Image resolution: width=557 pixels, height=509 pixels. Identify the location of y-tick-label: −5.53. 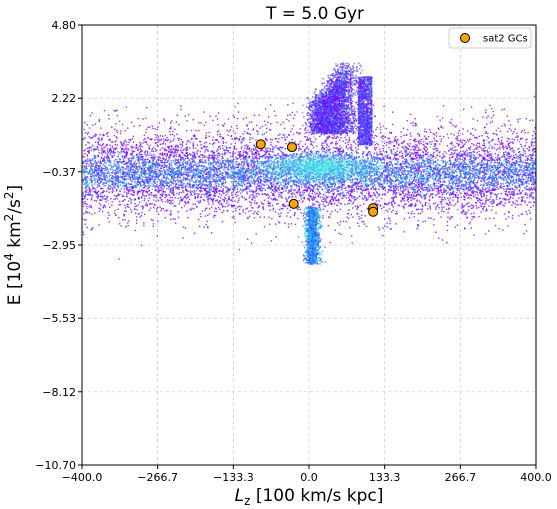
(59, 318).